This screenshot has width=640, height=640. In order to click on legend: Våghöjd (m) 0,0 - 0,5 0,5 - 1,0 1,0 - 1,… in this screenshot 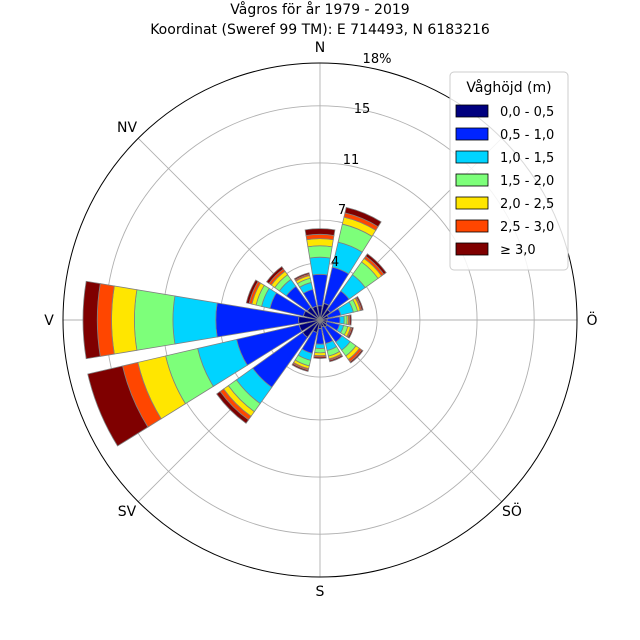, I will do `click(509, 171)`.